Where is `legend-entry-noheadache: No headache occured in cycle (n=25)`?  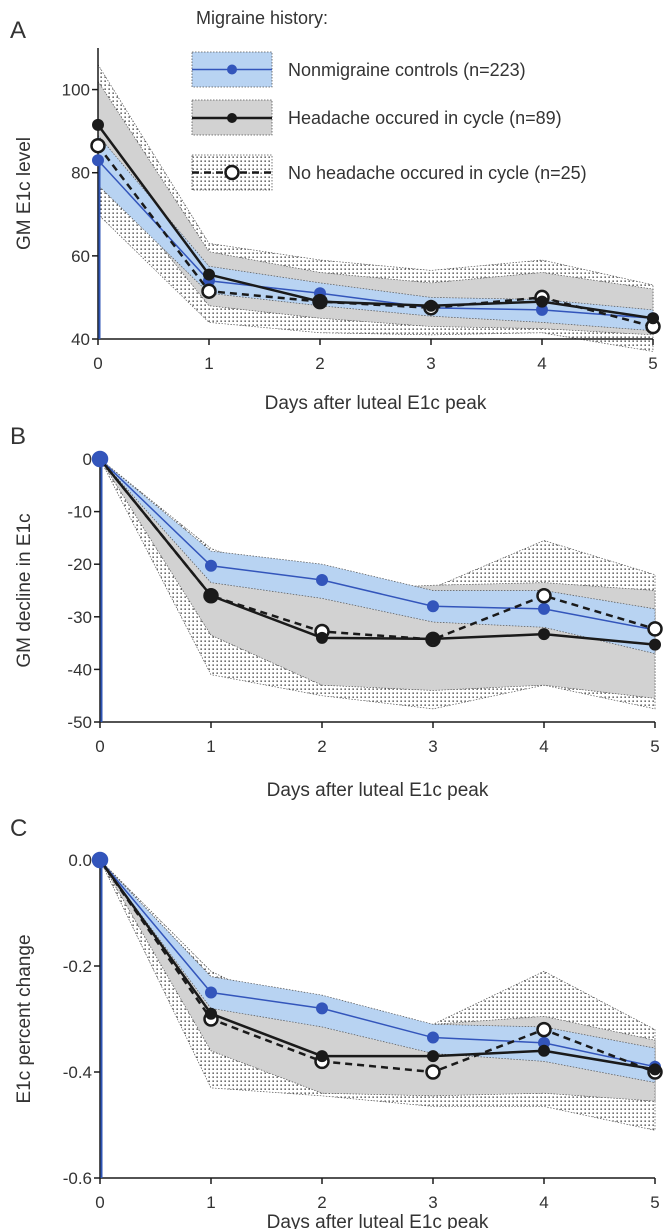 legend-entry-noheadache: No headache occured in cycle (n=25) is located at coordinates (389, 172).